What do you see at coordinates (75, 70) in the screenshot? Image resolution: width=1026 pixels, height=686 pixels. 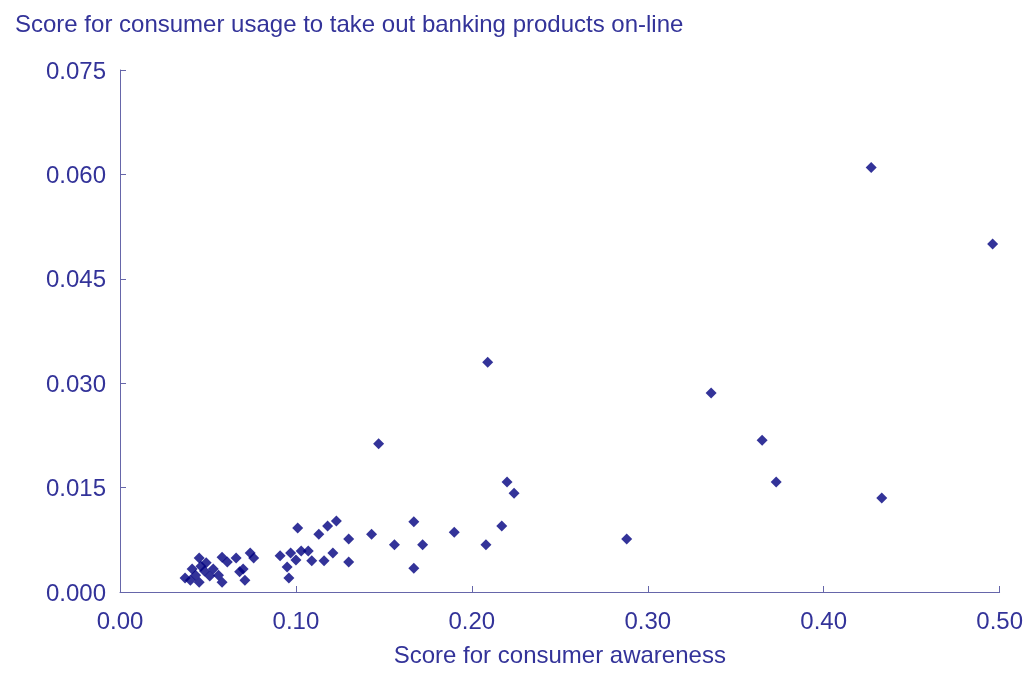 I see `y-tick-label: 0.075` at bounding box center [75, 70].